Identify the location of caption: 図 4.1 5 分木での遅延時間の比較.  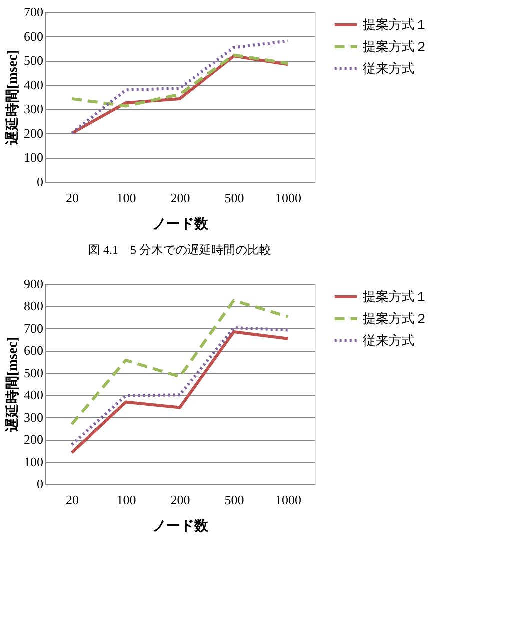
(180, 250).